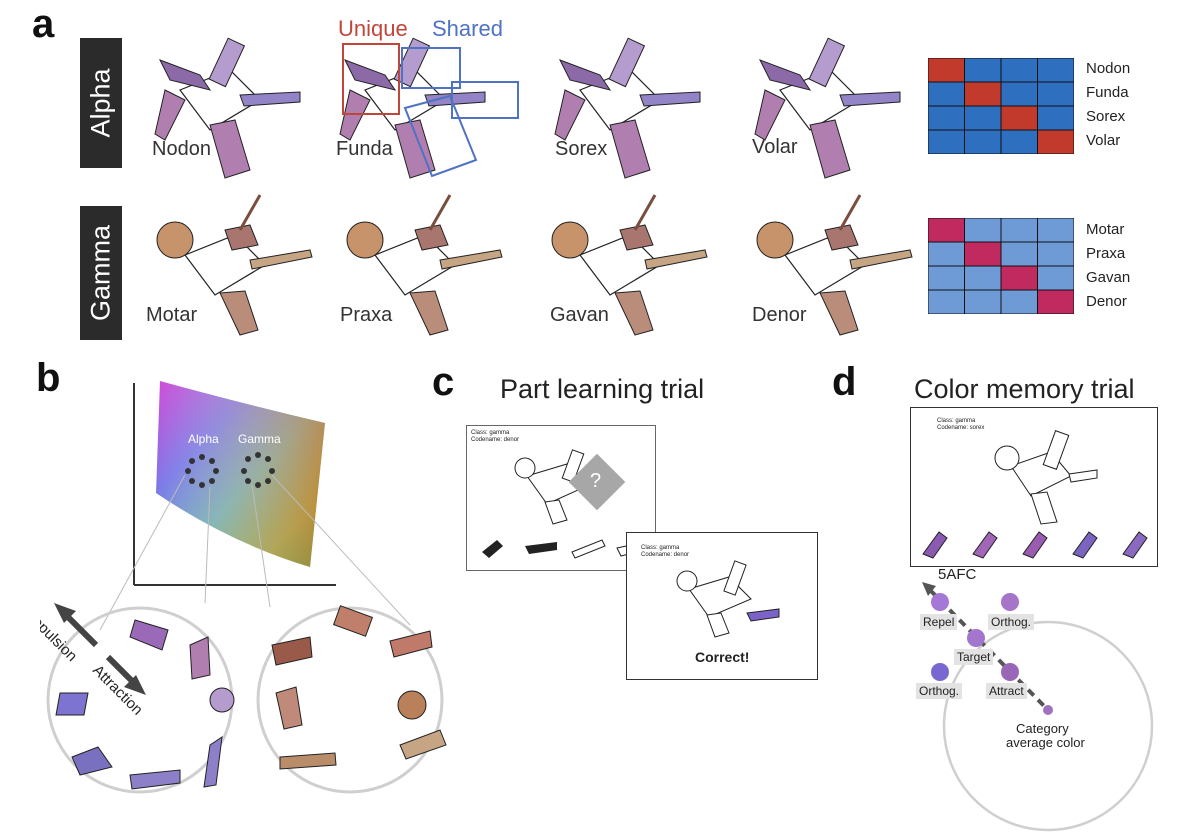 This screenshot has width=1200, height=840. Describe the element at coordinates (1046, 477) in the screenshot. I see `dcard-object` at that location.